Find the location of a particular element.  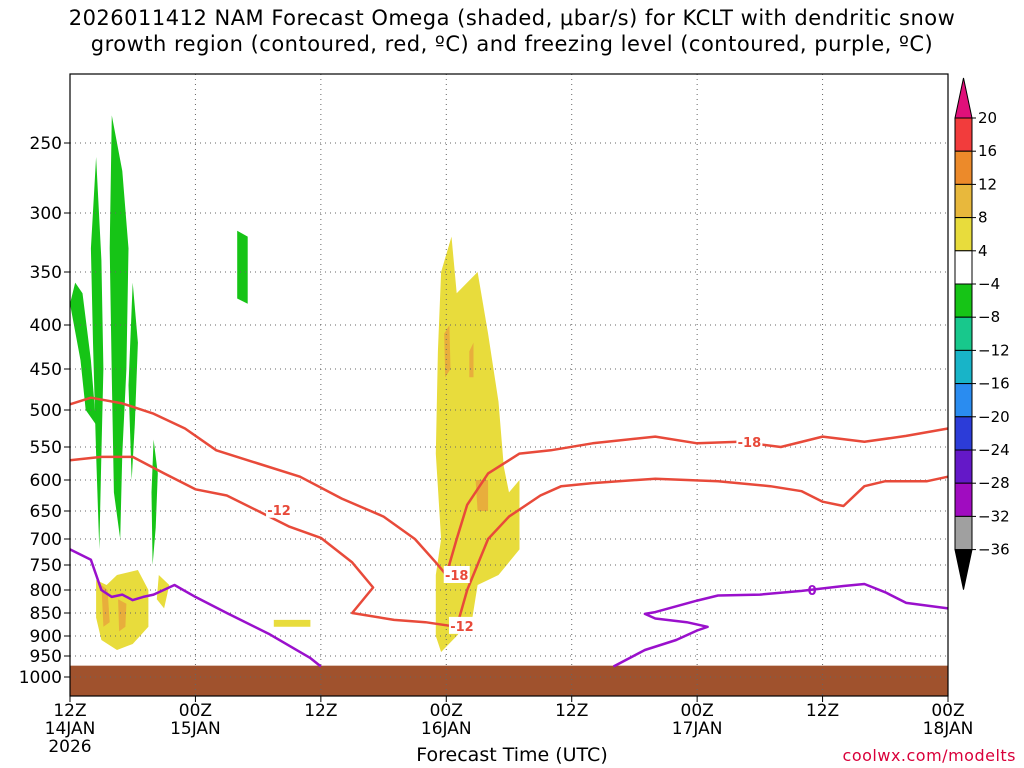

y-tick-label: 800 is located at coordinates (46, 591).